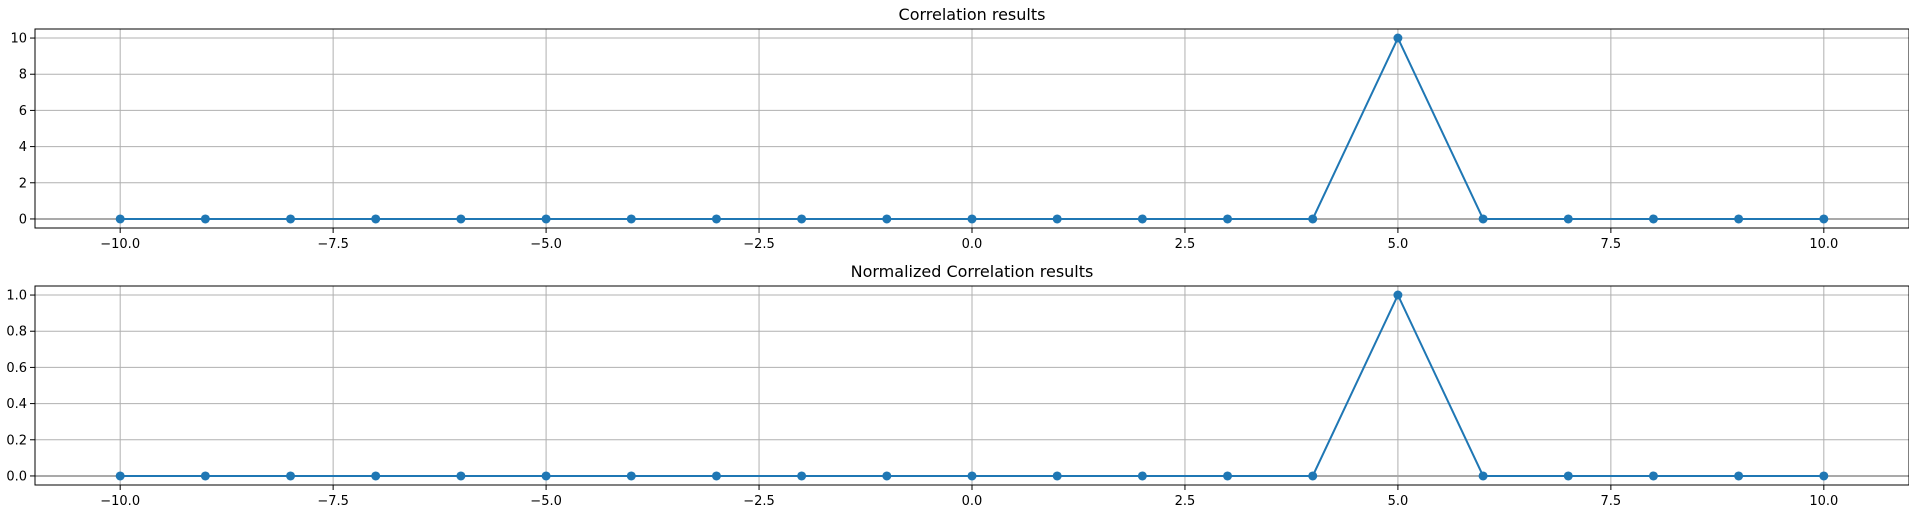  Describe the element at coordinates (23, 183) in the screenshot. I see `y-tick-label: 2` at that location.